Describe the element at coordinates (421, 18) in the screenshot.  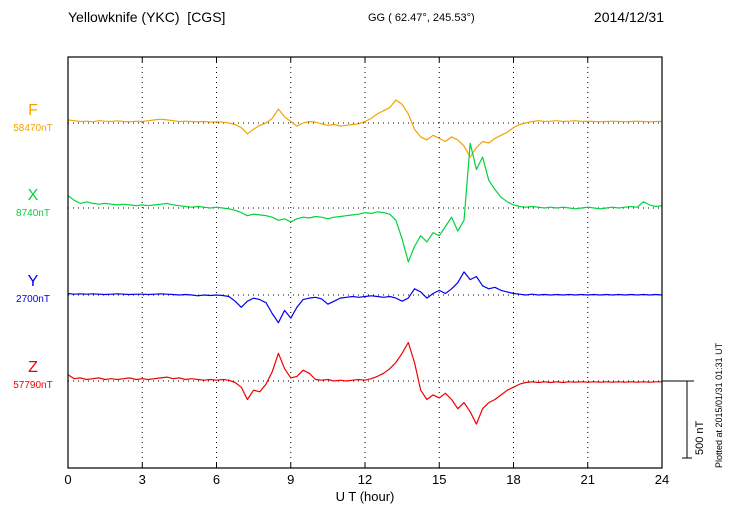
I see `geographic-coordinates: GG ( 62.47°, 245.53°)` at that location.